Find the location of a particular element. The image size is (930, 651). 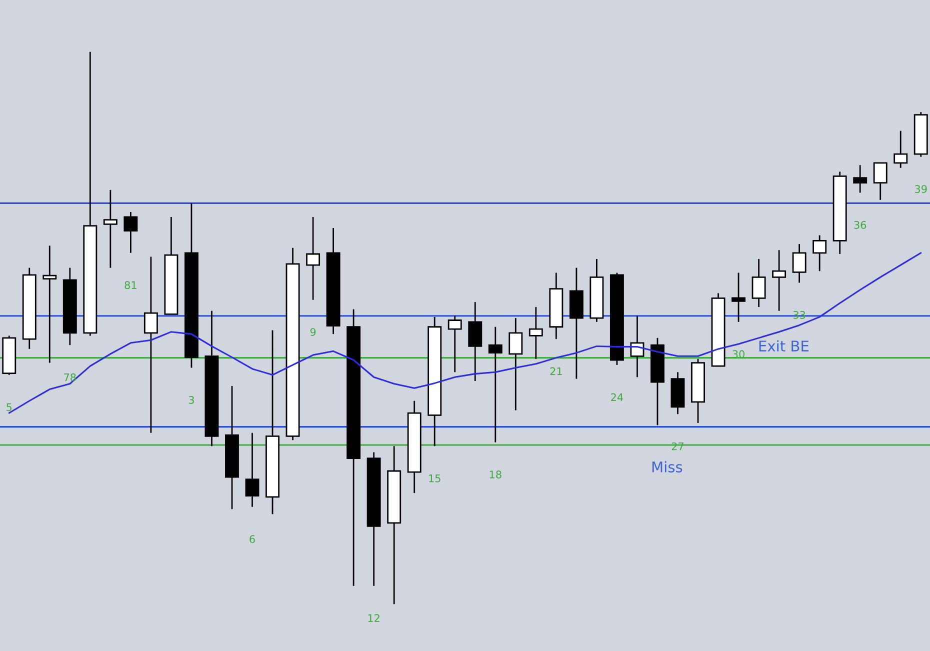

text: 78 is located at coordinates (70, 377).